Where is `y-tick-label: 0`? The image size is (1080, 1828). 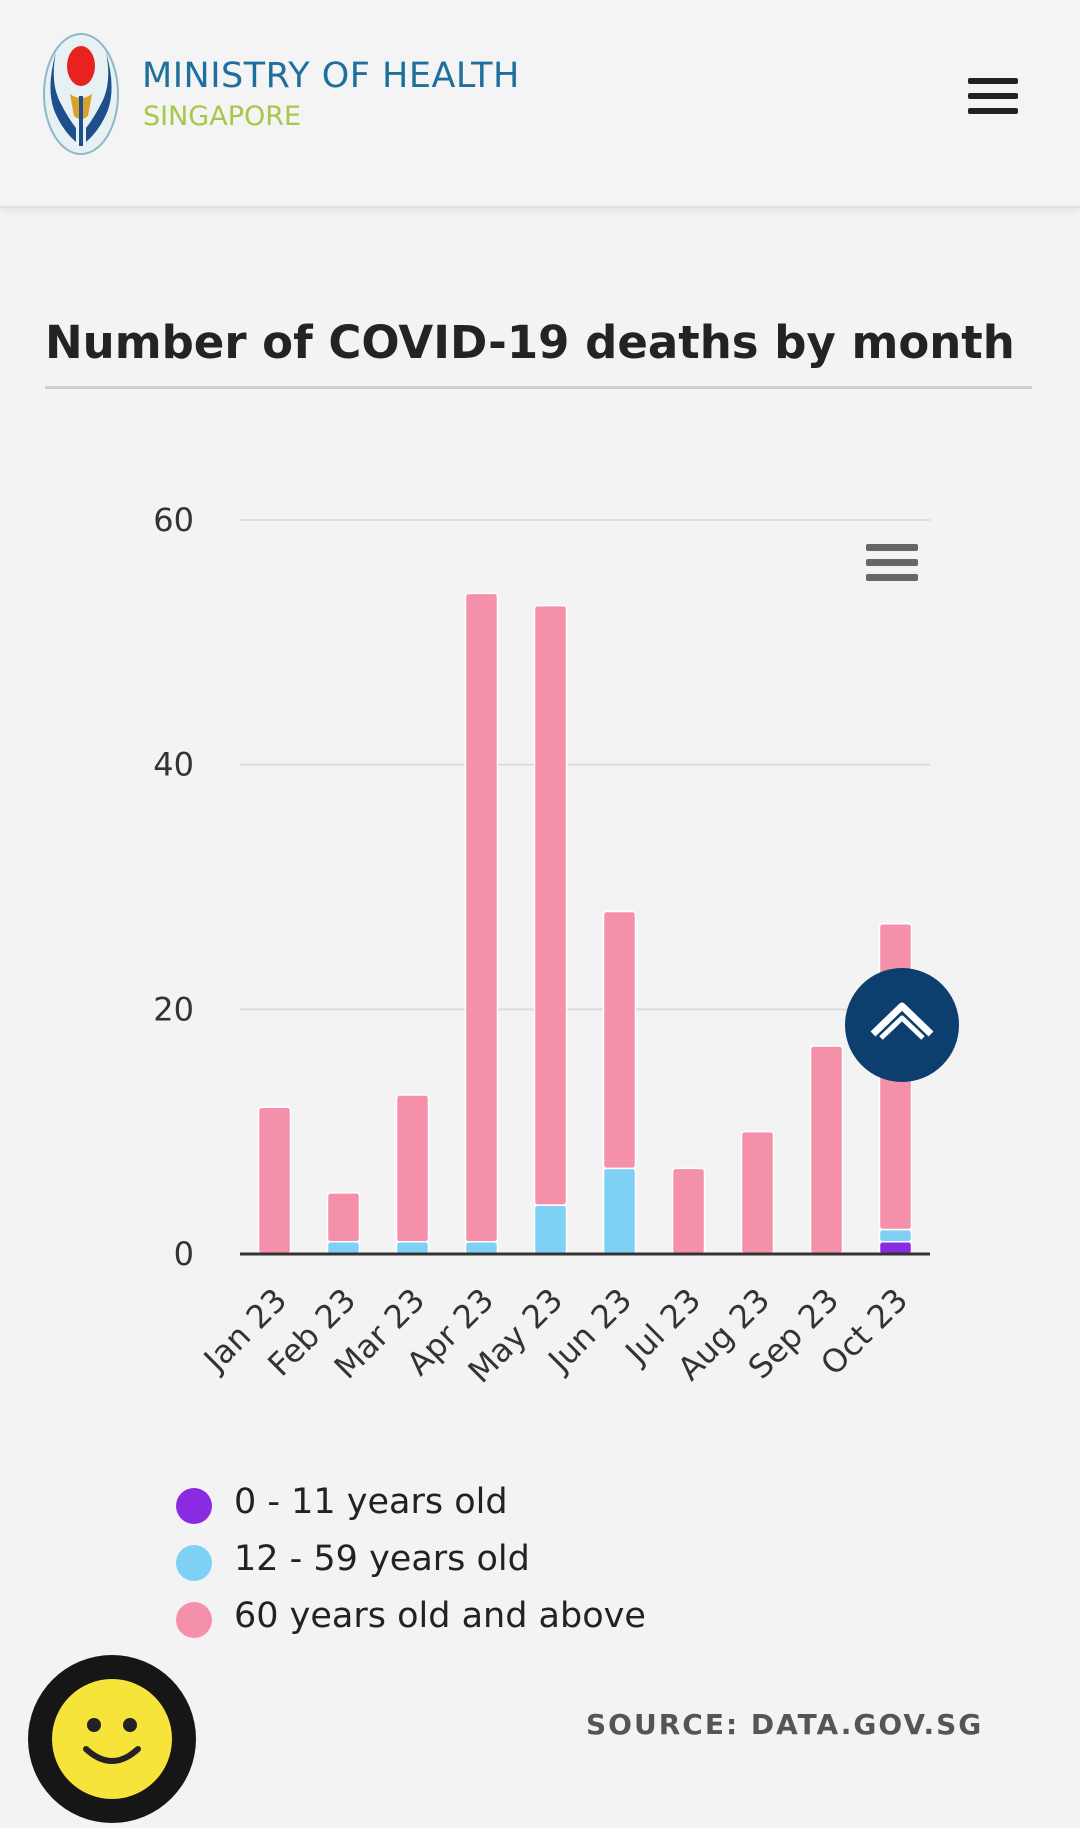
y-tick-label: 0 is located at coordinates (184, 1254).